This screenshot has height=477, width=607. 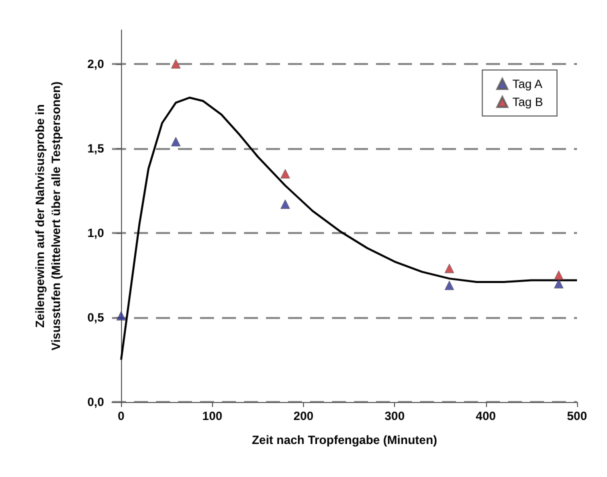 What do you see at coordinates (48, 216) in the screenshot?
I see `y-axis-title: Zeilengewinn auf der Nahvisusprobe in Visusstufen (Mittelwert über alle Testpersonen)` at bounding box center [48, 216].